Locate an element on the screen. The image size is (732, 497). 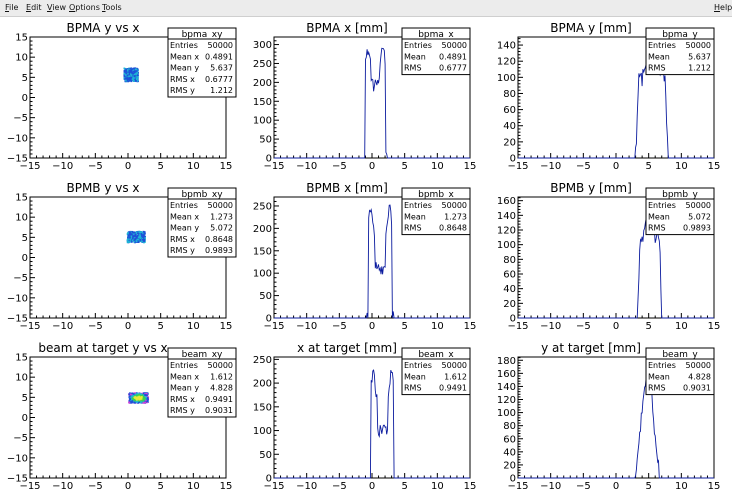
menu-options: Options is located at coordinates (84, 7).